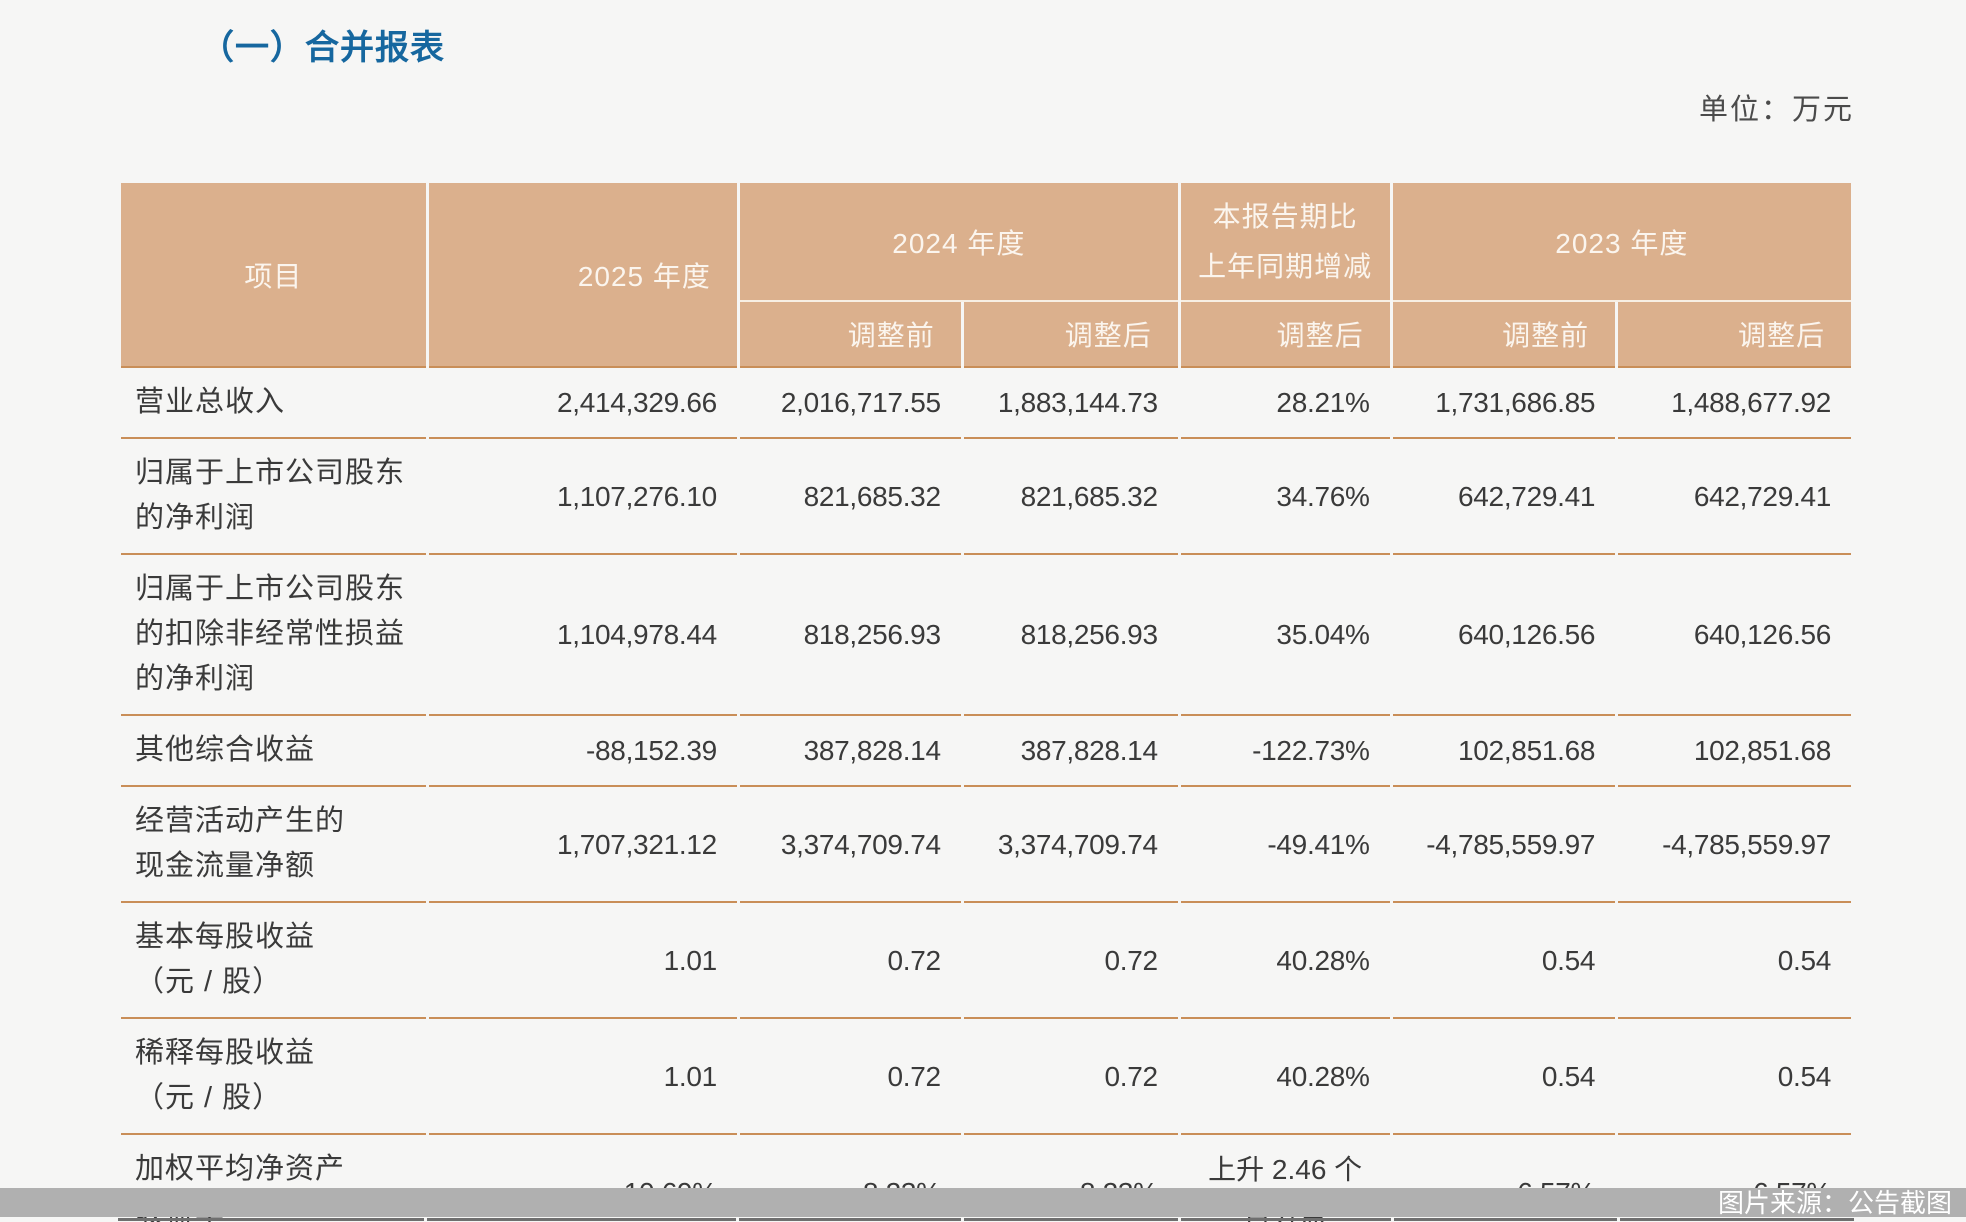  I want to click on cell-2024-after: 821,685.32, so click(1070, 497).